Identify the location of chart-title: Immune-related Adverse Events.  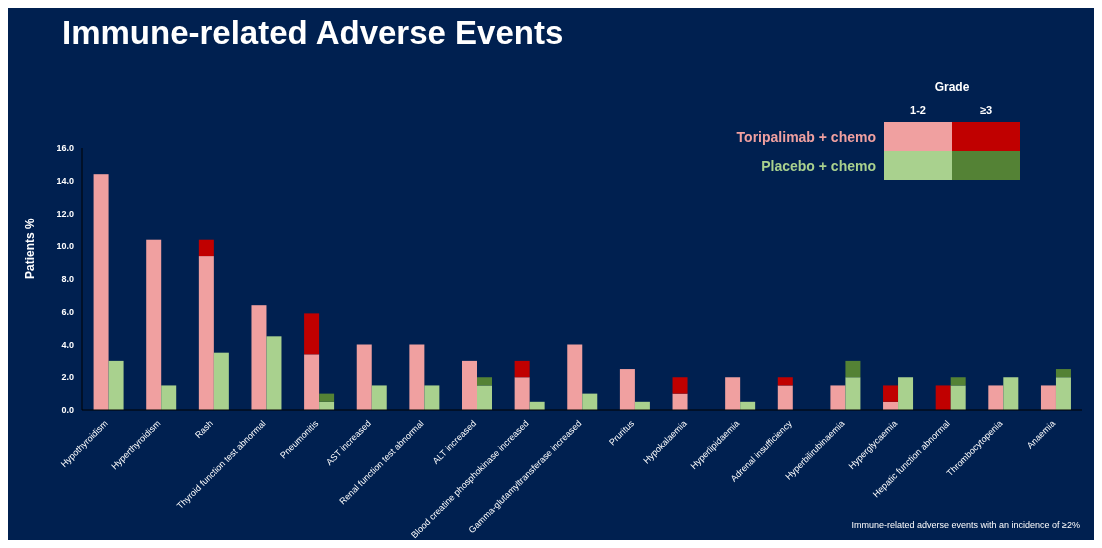
(313, 33).